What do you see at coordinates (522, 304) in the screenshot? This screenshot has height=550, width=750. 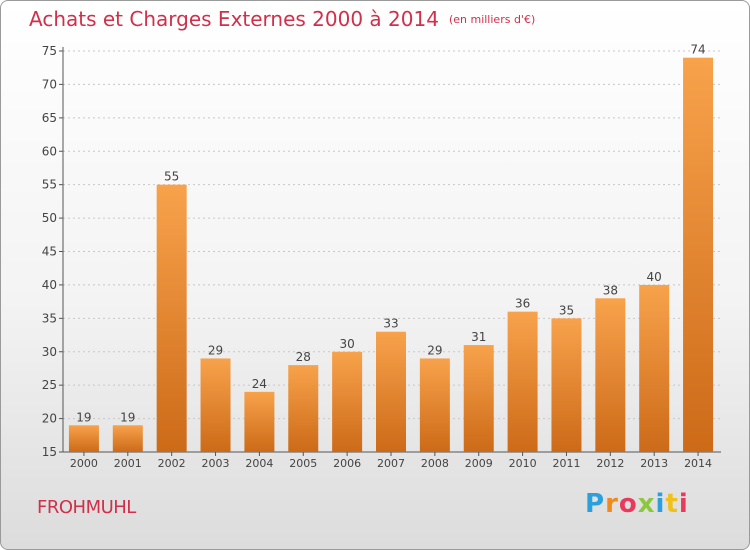 I see `bar-value-label: 36` at bounding box center [522, 304].